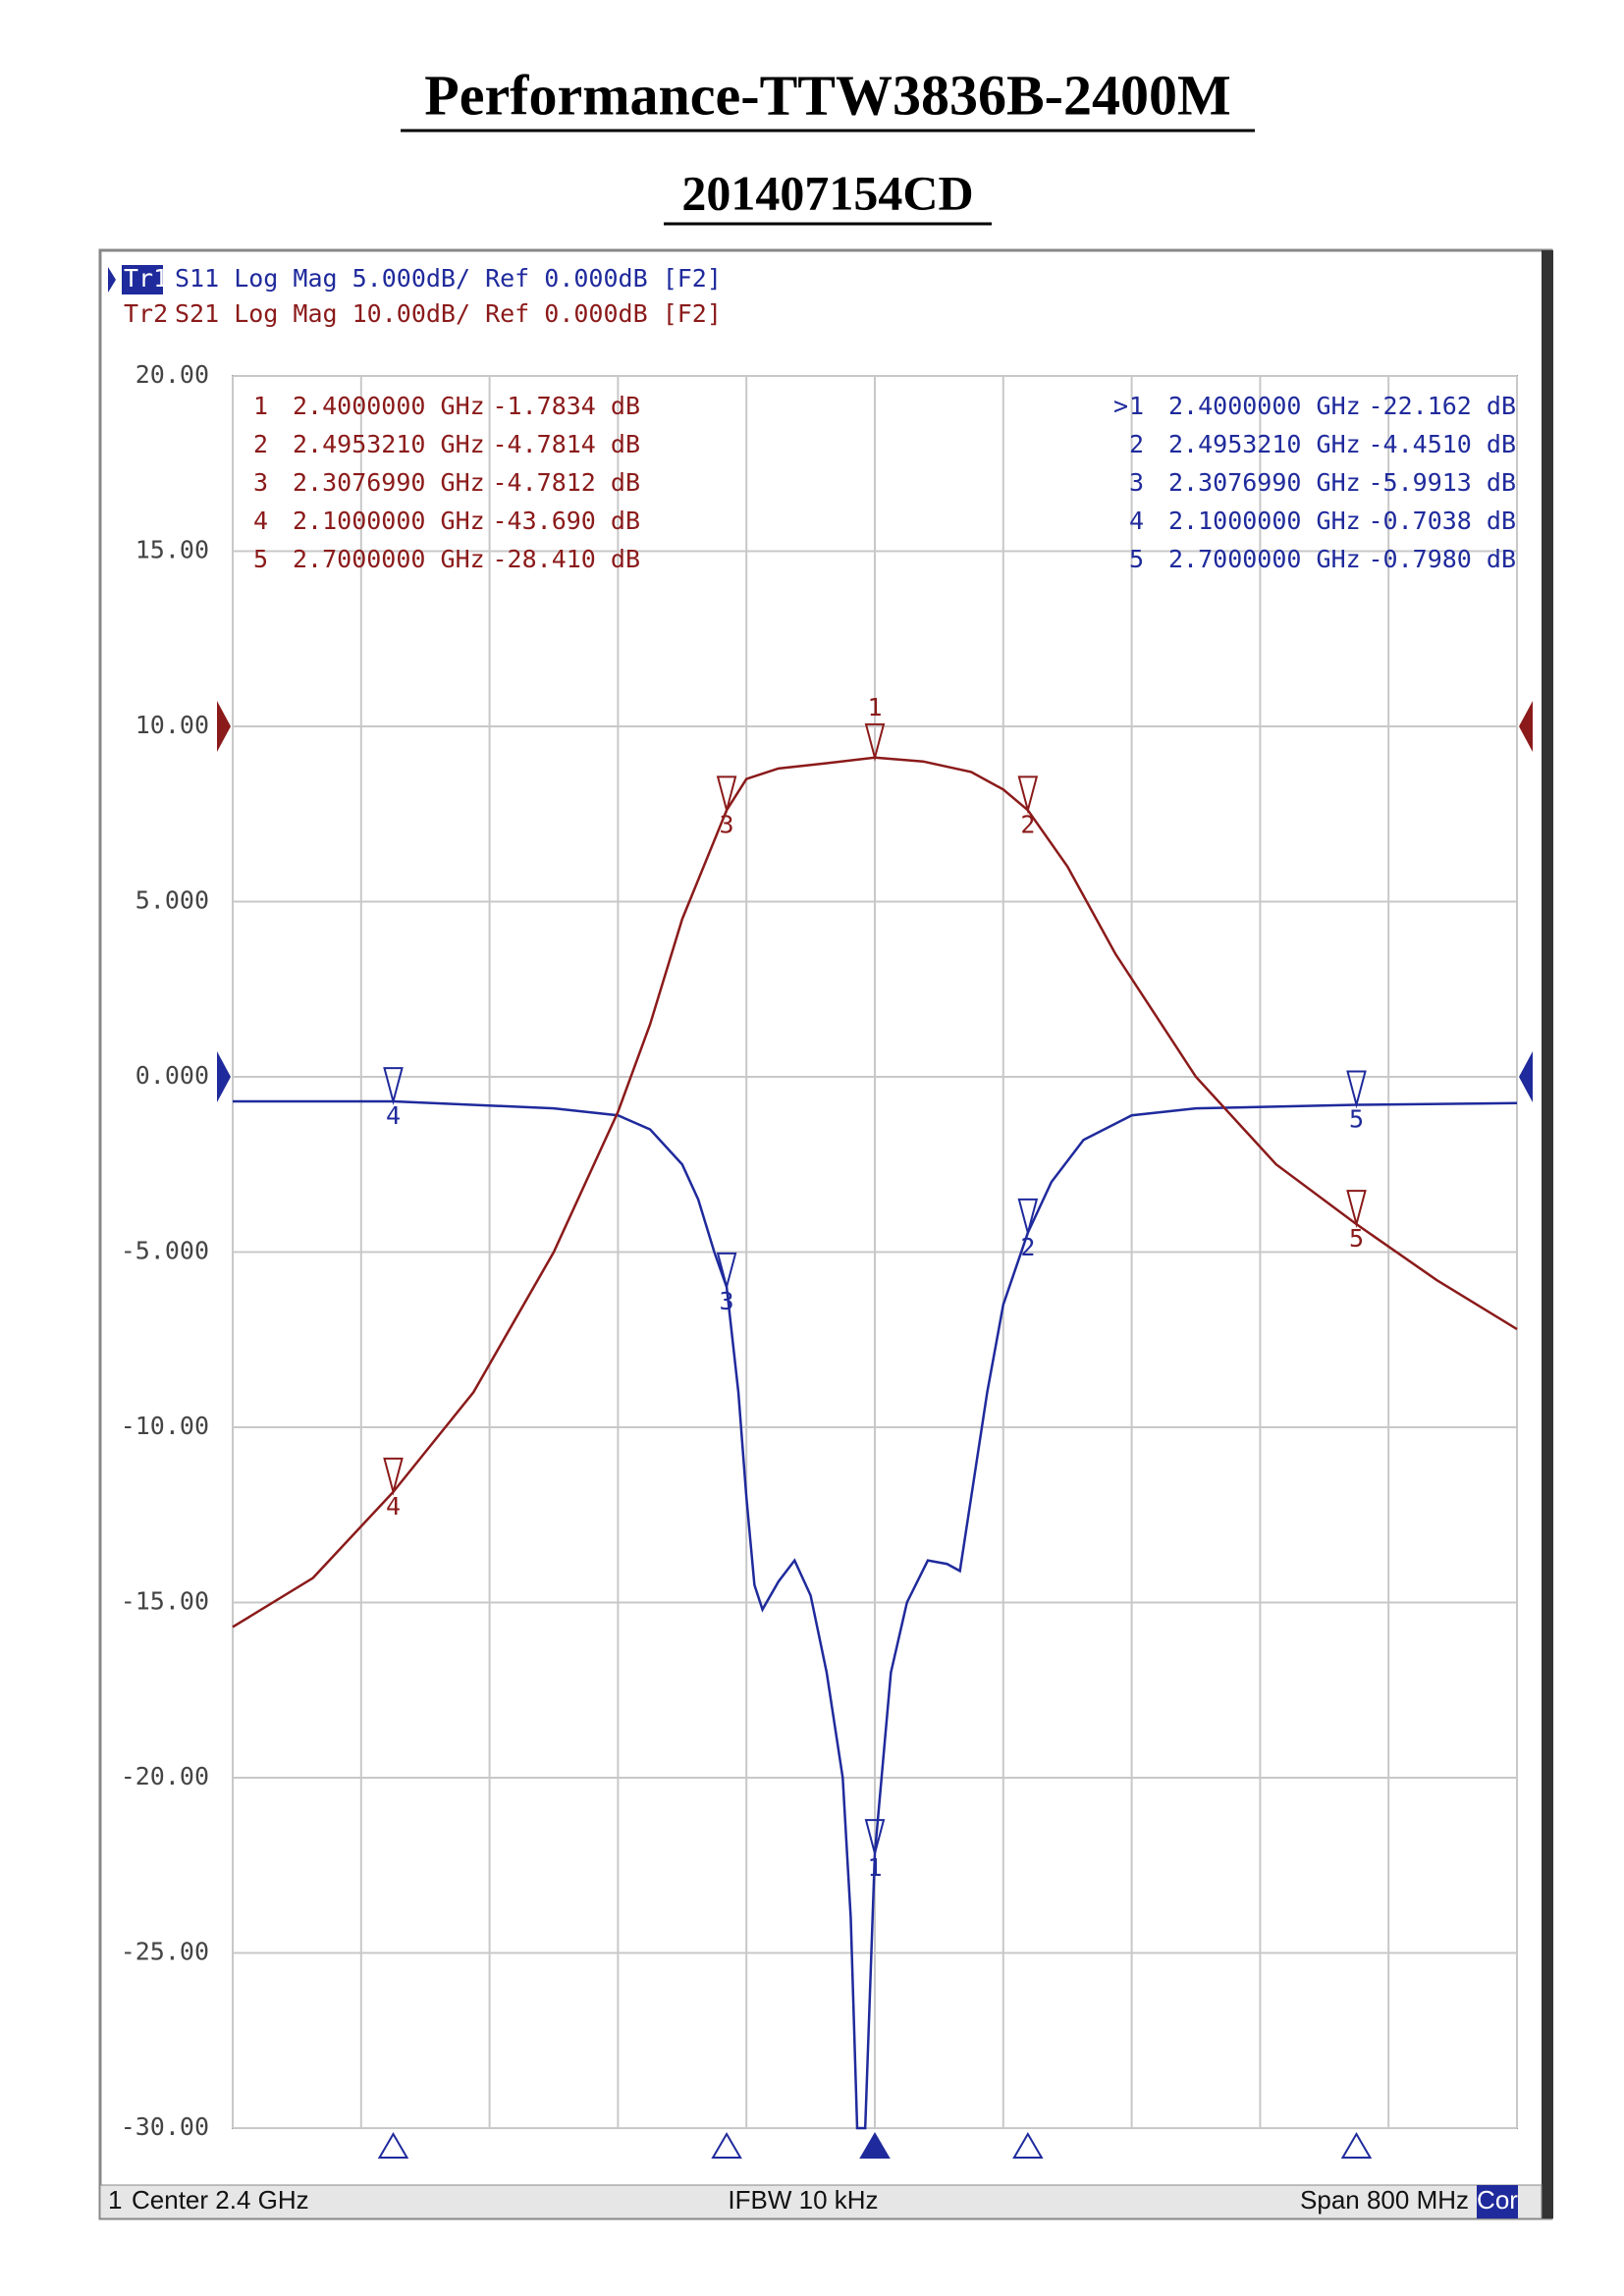 The height and width of the screenshot is (2296, 1624). Describe the element at coordinates (1442, 521) in the screenshot. I see `marker-value: -0.7038 dB` at that location.